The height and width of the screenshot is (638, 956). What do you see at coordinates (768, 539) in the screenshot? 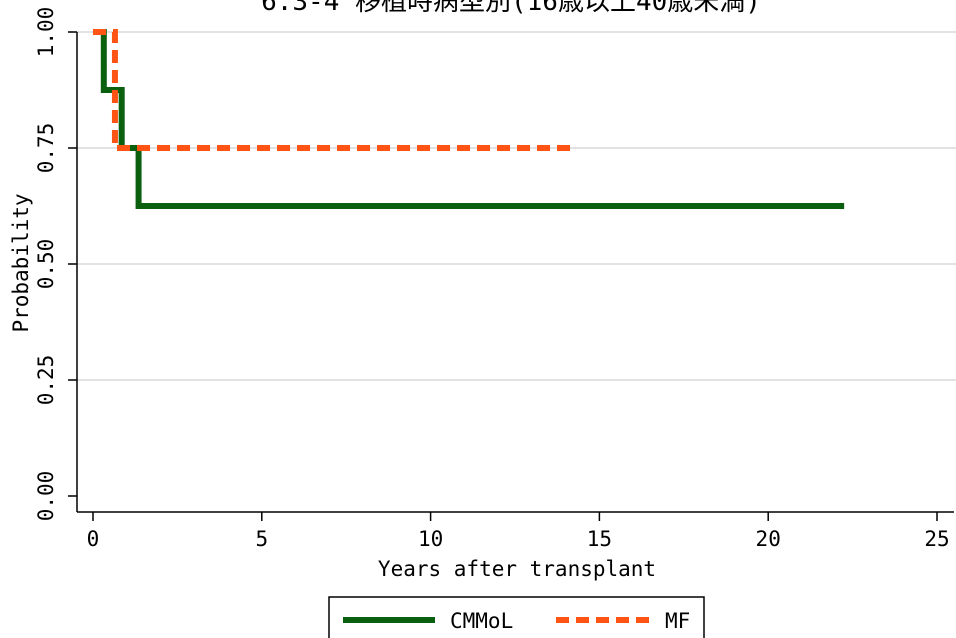
I see `x-tick-label: 20` at bounding box center [768, 539].